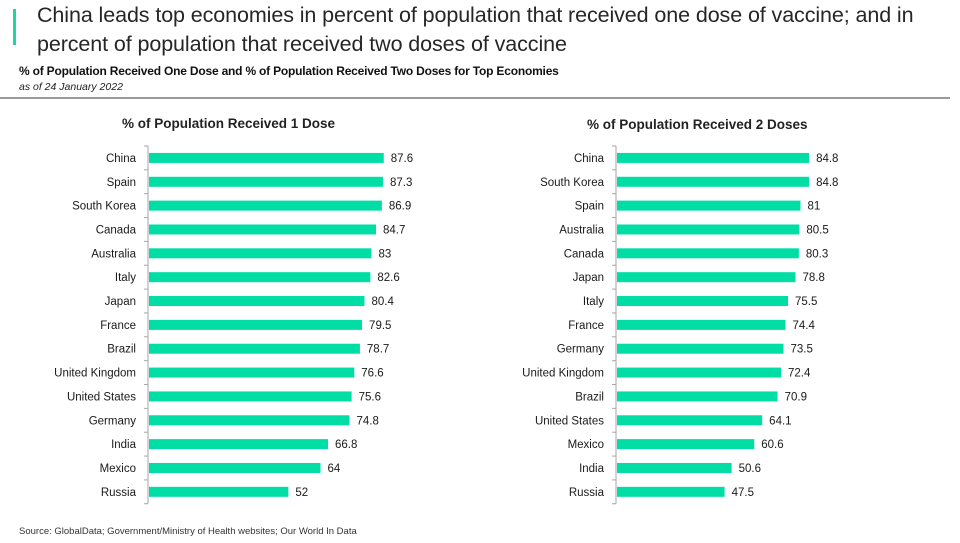 Image resolution: width=960 pixels, height=543 pixels. What do you see at coordinates (113, 421) in the screenshot?
I see `dose1-category-label: Germany` at bounding box center [113, 421].